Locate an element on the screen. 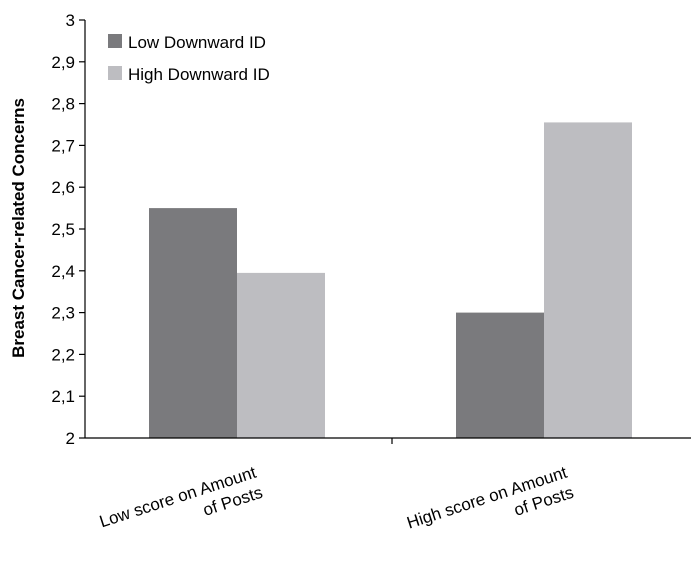 This screenshot has height=562, width=691. y-axis-title-group: Breast Cancer-related Concerns is located at coordinates (18, 228).